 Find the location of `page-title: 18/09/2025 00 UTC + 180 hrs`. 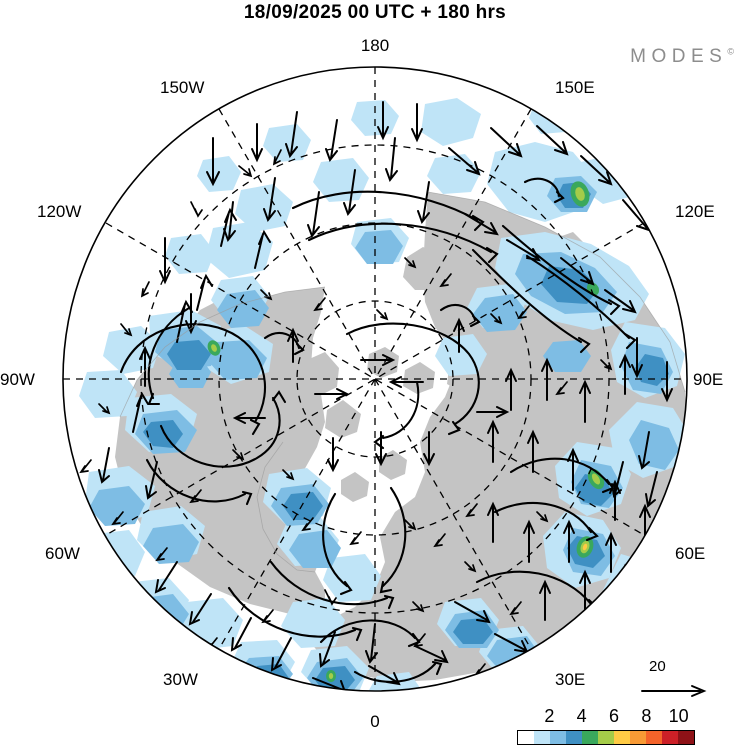

page-title: 18/09/2025 00 UTC + 180 hrs is located at coordinates (375, 12).